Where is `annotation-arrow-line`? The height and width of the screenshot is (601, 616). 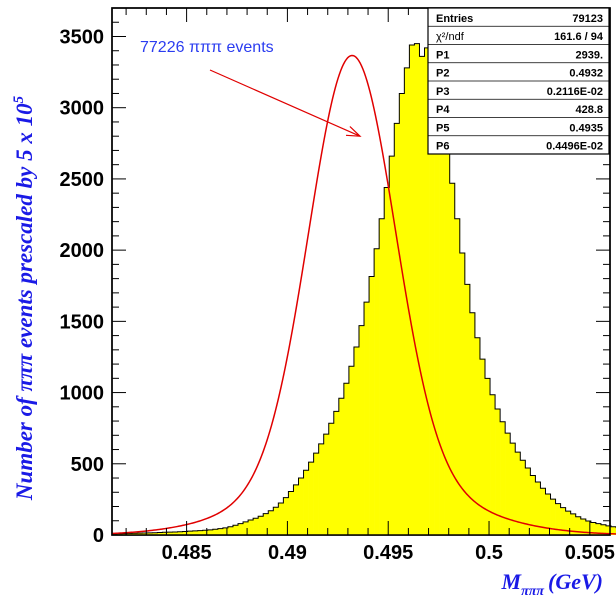
annotation-arrow-line is located at coordinates (285, 103).